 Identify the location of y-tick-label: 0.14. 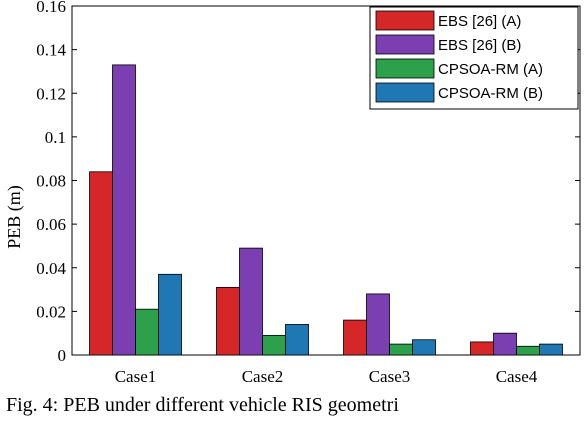
(51, 50).